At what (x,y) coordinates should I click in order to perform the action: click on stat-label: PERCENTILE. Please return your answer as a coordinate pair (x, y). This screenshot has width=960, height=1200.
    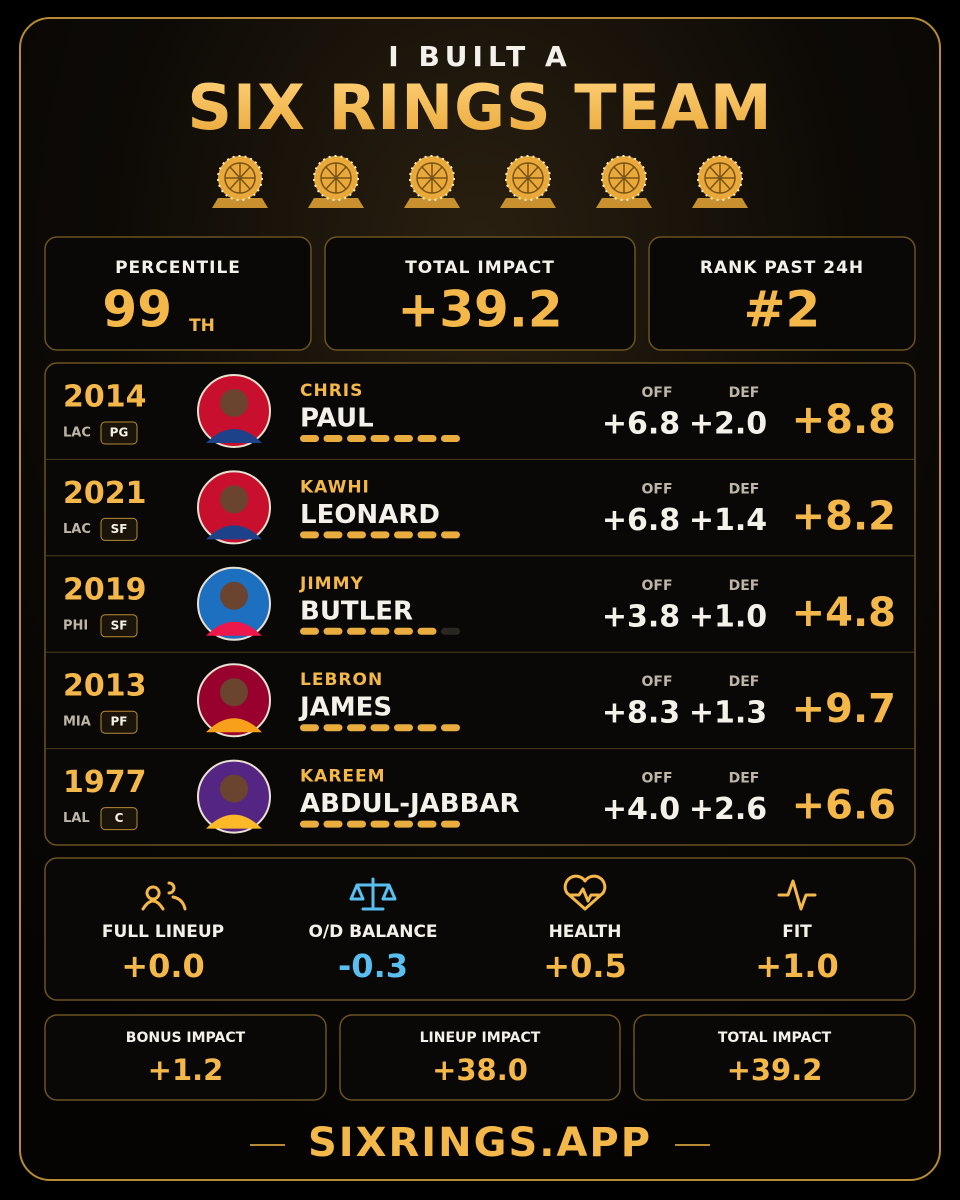
    Looking at the image, I should click on (178, 268).